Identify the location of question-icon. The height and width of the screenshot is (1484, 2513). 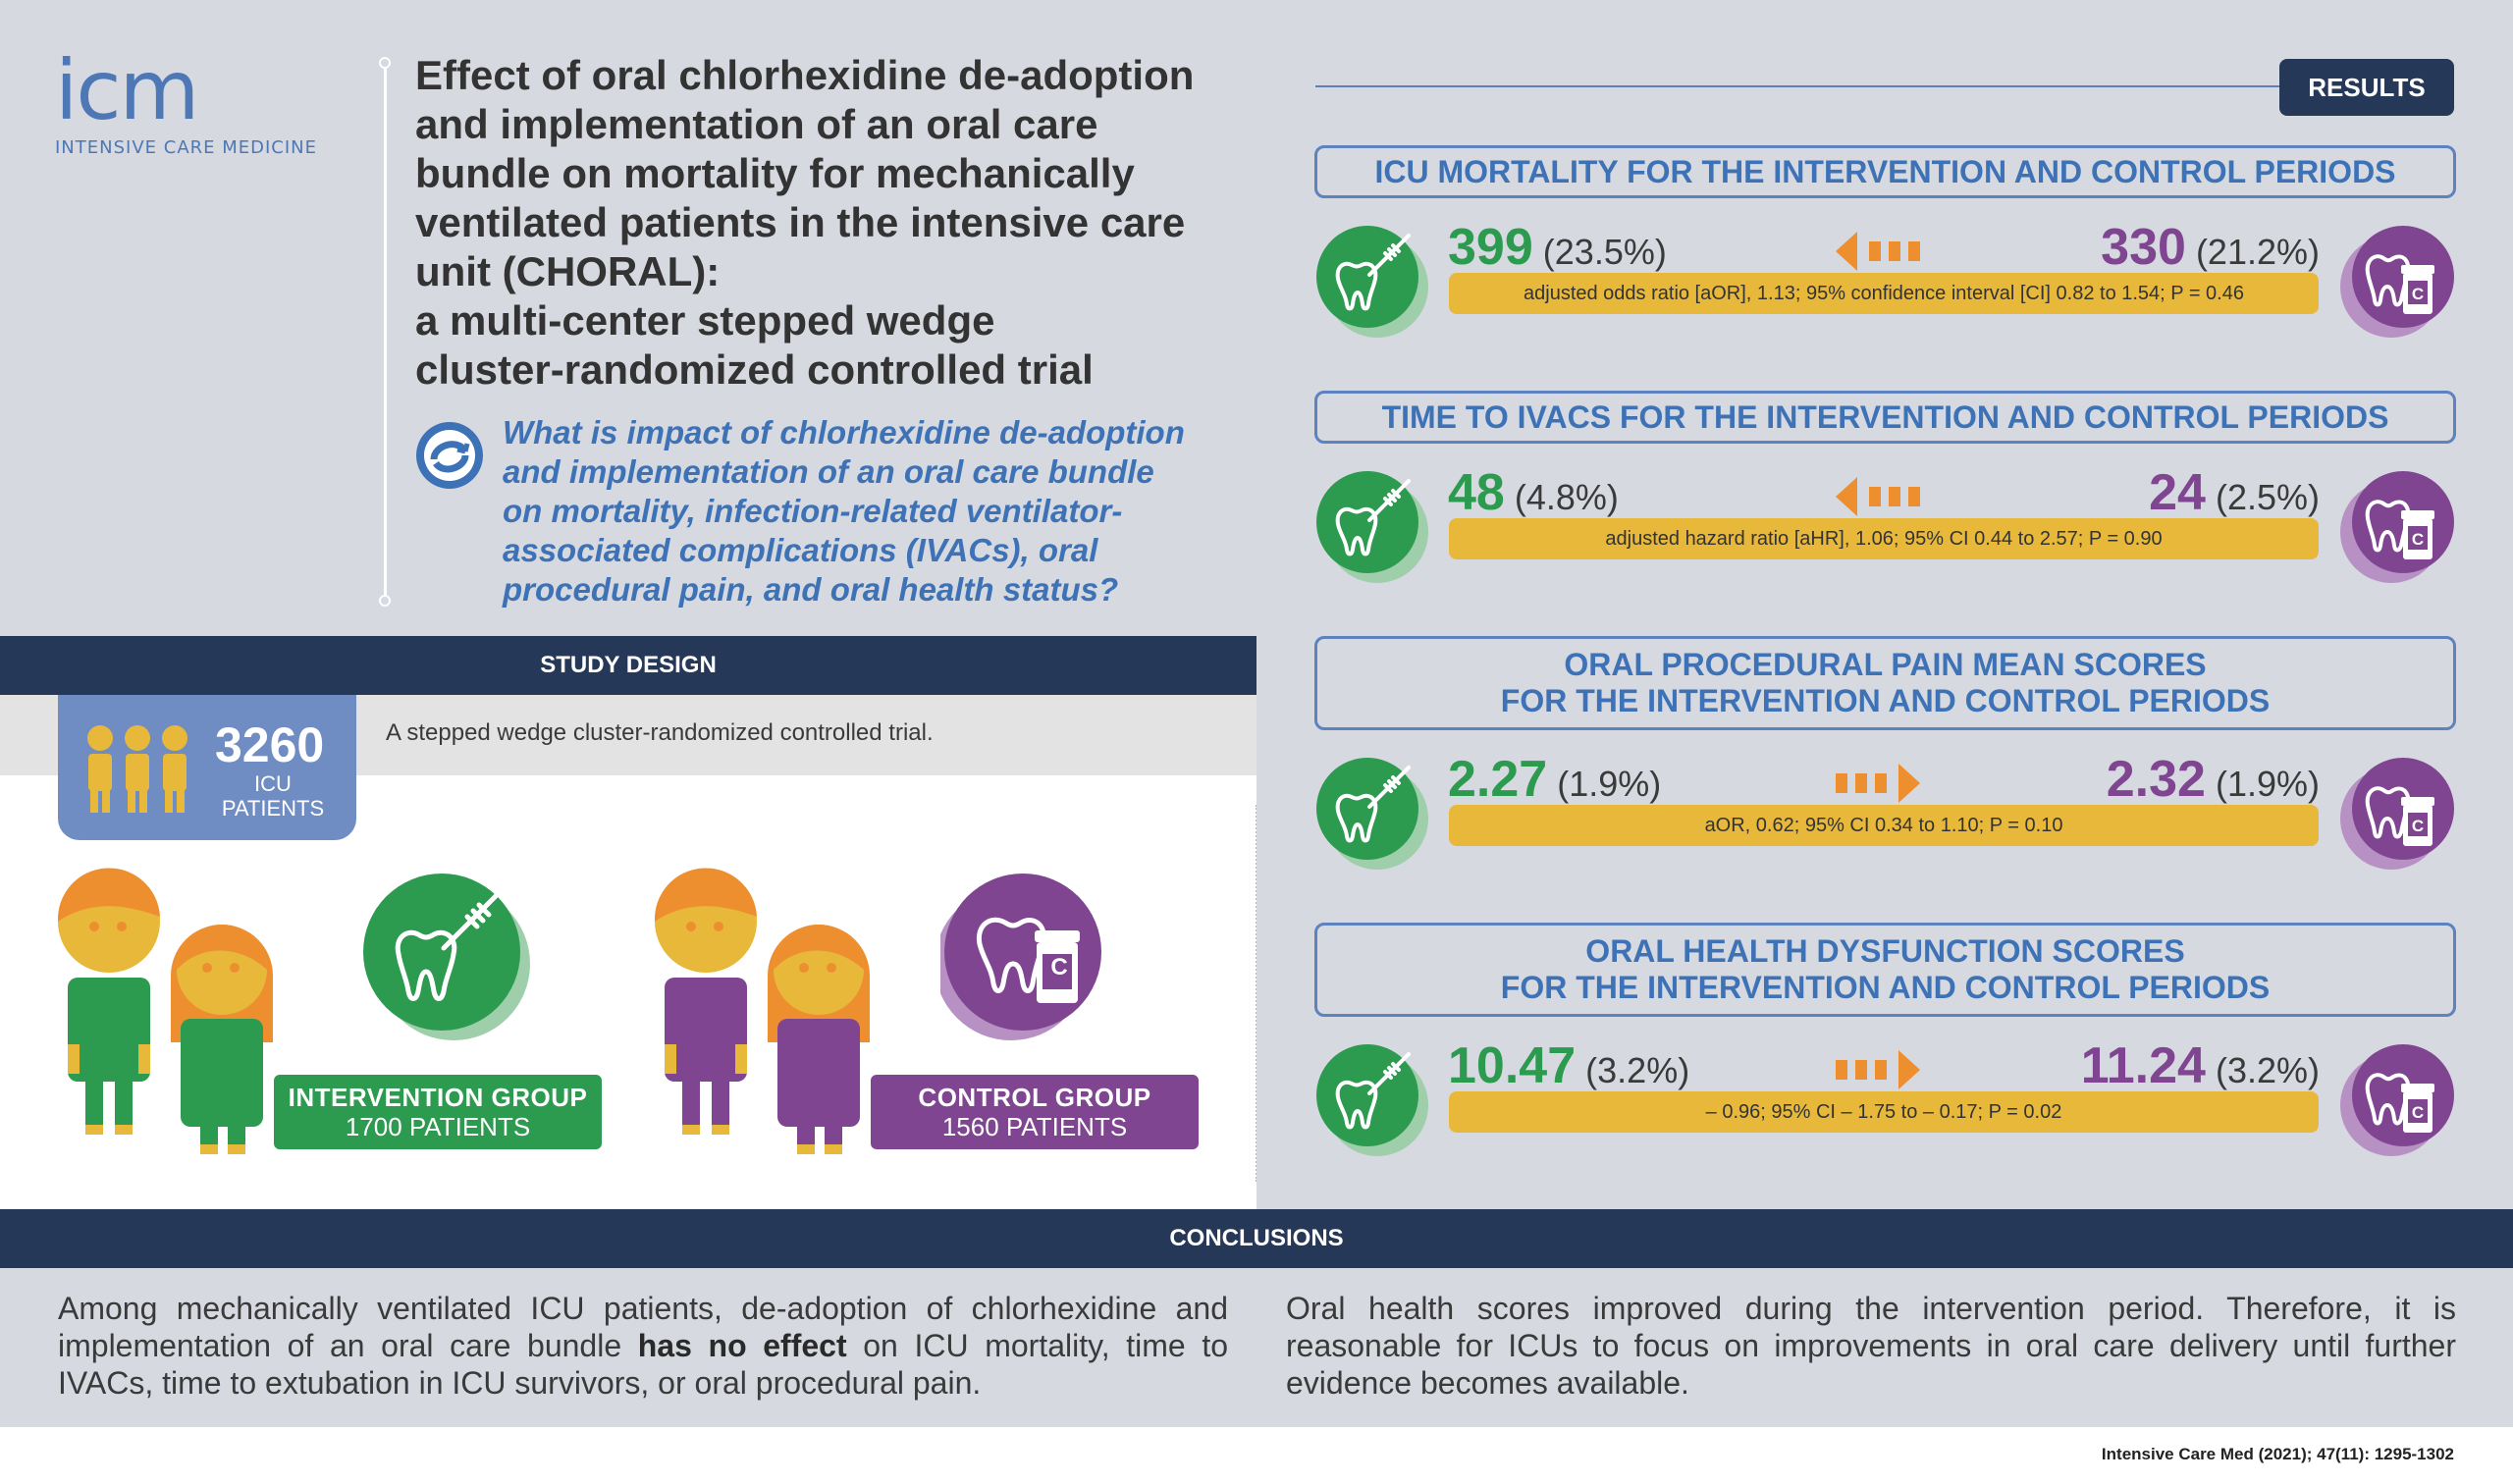
(449, 458).